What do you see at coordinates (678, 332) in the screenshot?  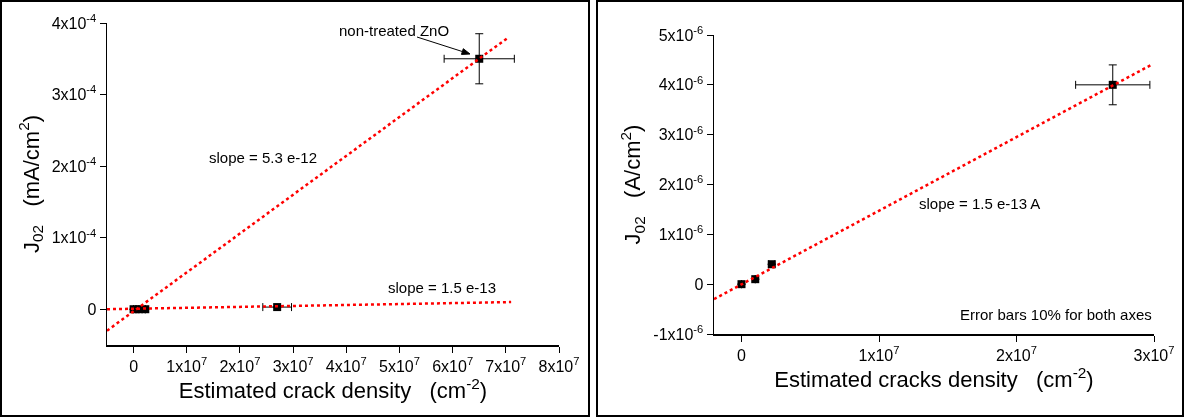 I see `y-tick-label: -1x10$^{-6}$` at bounding box center [678, 332].